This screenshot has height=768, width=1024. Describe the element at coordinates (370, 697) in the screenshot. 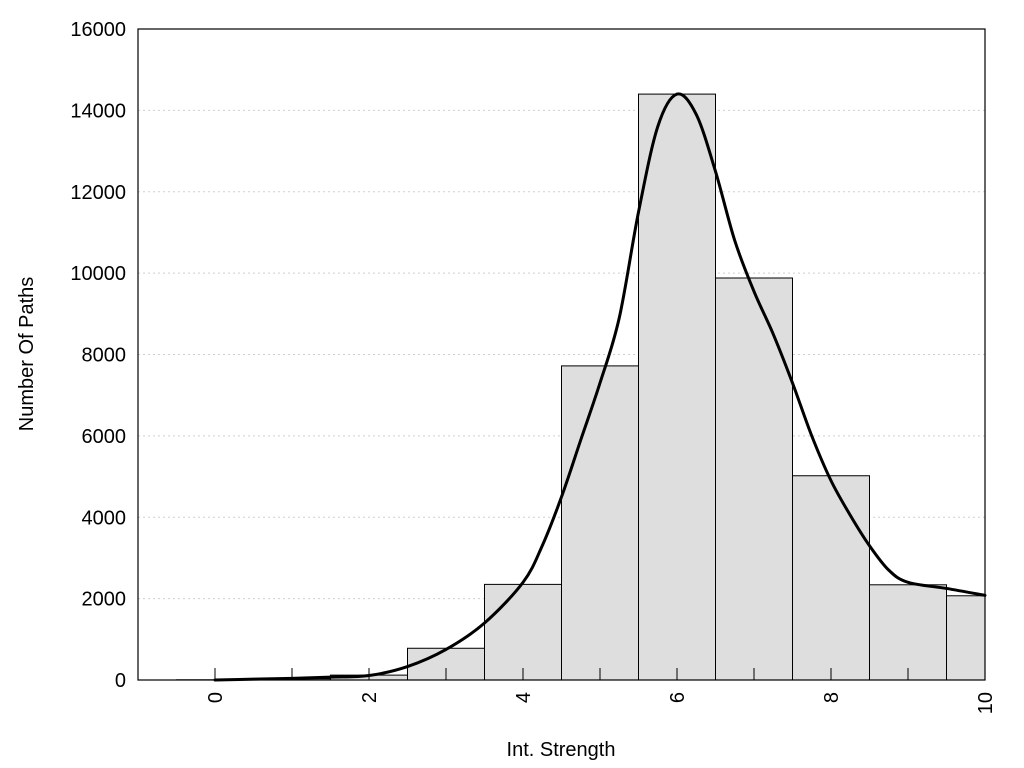

I see `x-tick-label: 2` at that location.